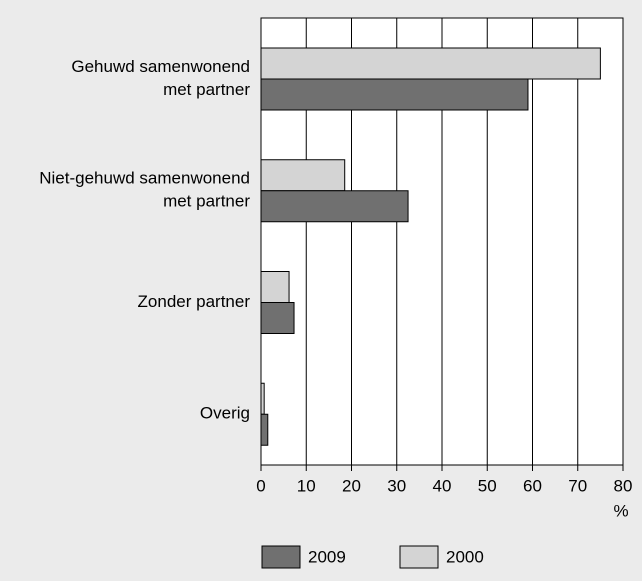 This screenshot has width=642, height=581. What do you see at coordinates (465, 556) in the screenshot?
I see `legend-label: 2000` at bounding box center [465, 556].